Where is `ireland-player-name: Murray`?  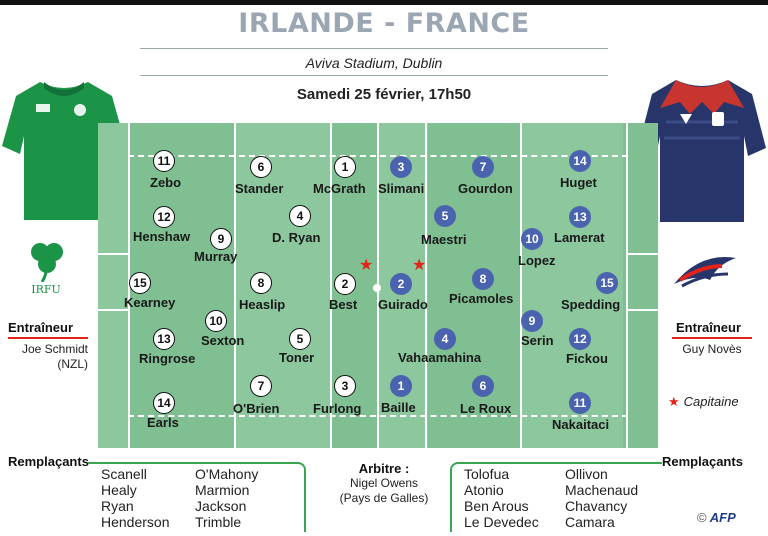 ireland-player-name: Murray is located at coordinates (216, 256).